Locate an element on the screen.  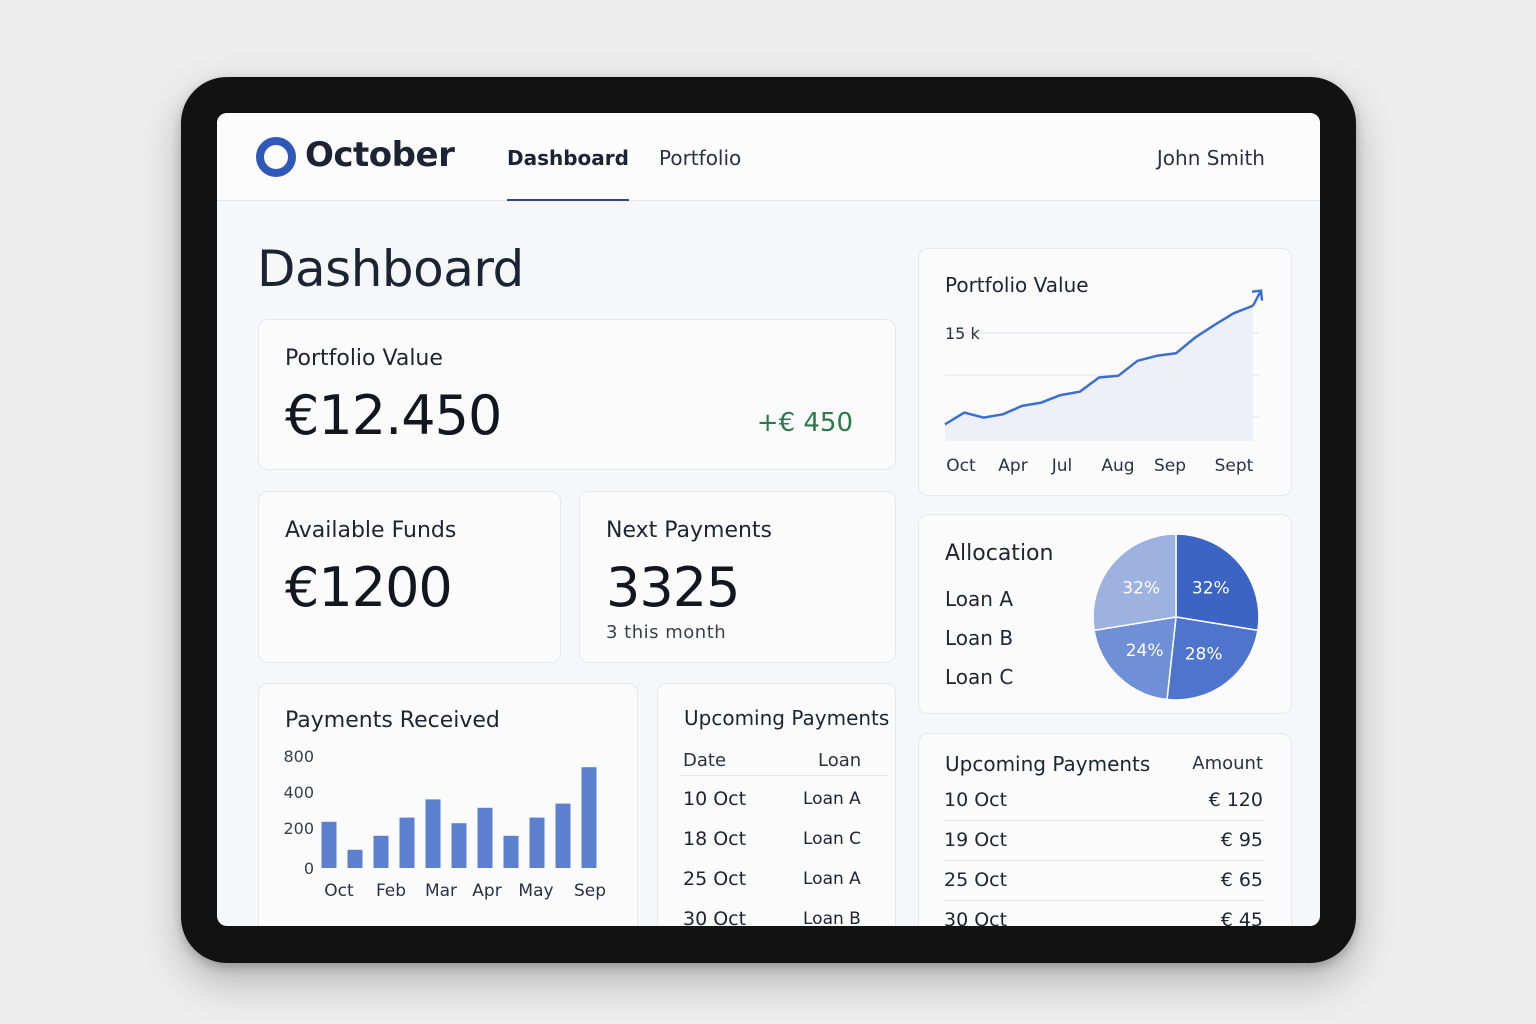
allocation-pie-chart: 32% 28% 24% 32% is located at coordinates (1176, 617).